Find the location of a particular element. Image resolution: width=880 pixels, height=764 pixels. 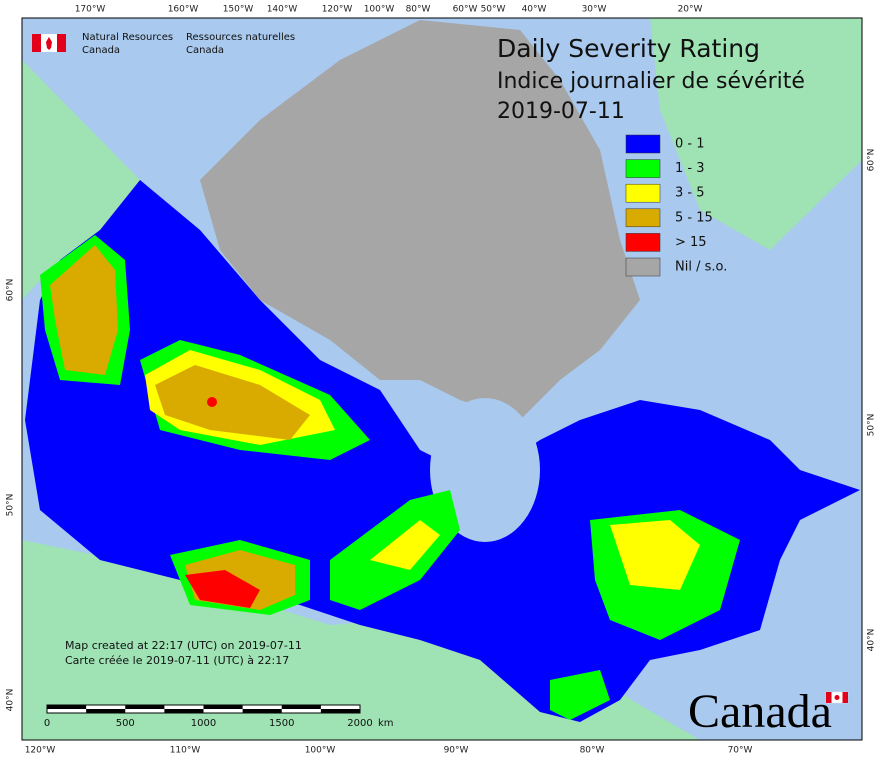

longitude-label: 60°W is located at coordinates (465, 10).